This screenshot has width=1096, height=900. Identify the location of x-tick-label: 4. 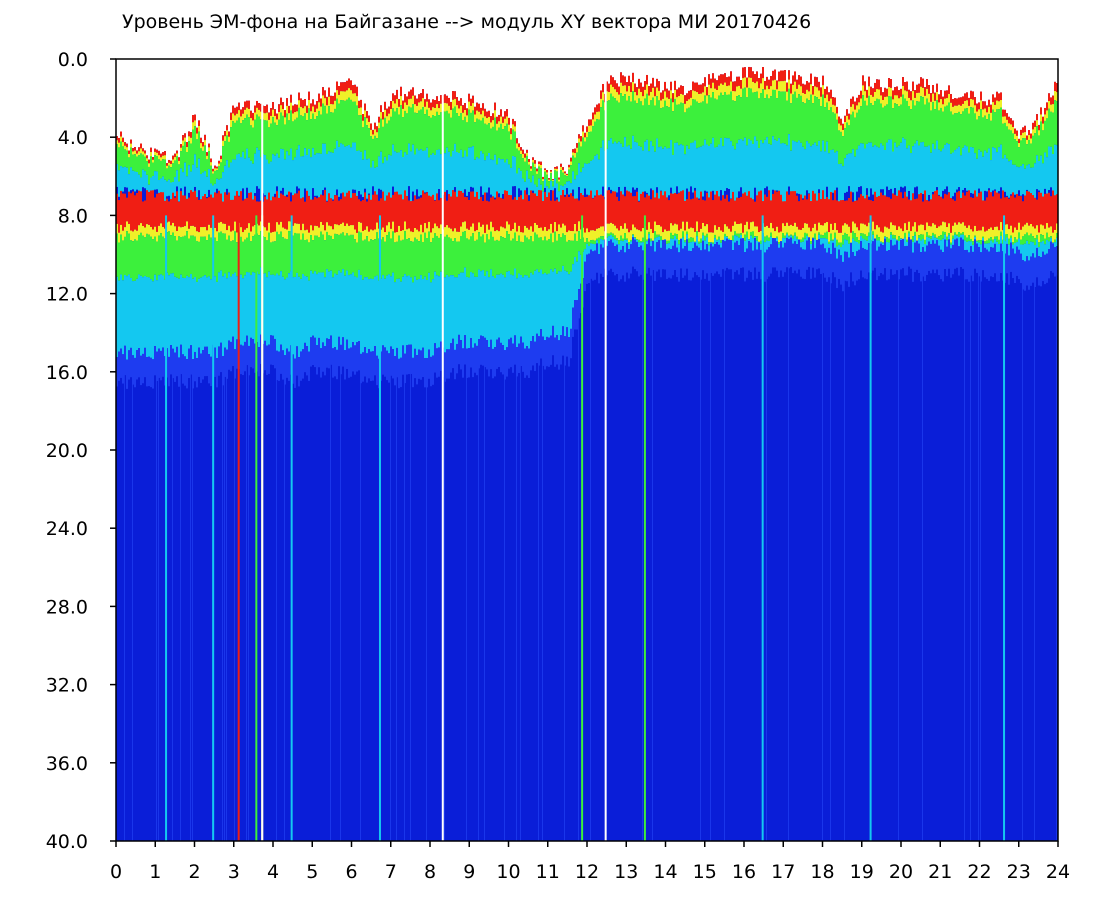
(273, 872).